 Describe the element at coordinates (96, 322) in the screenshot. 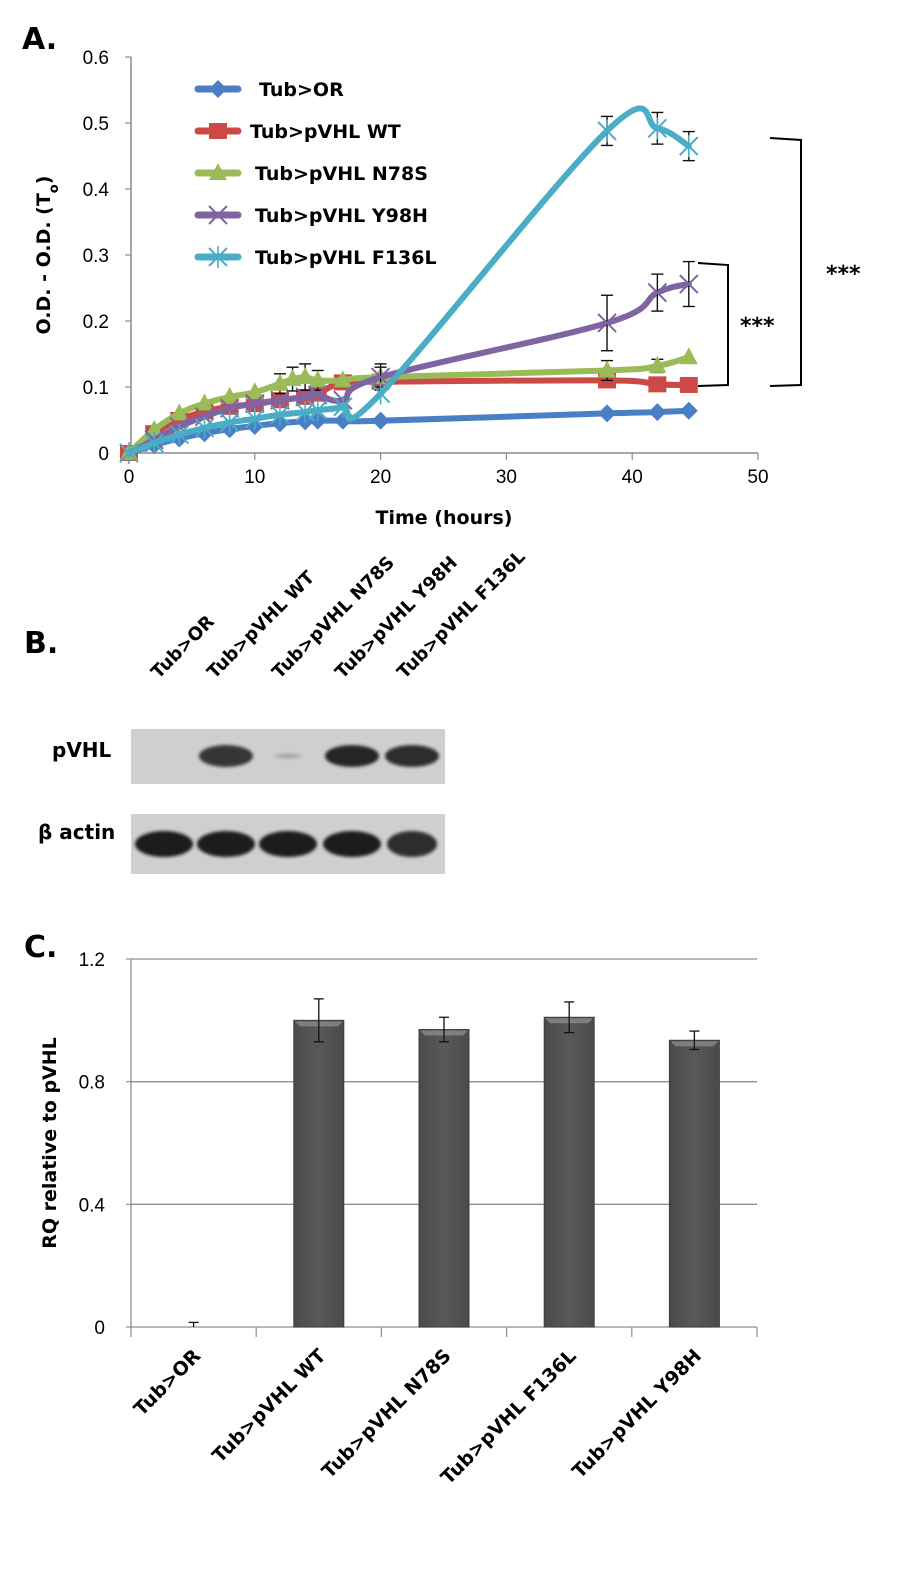

I see `chart-a-y-tick-label: 0.2` at that location.